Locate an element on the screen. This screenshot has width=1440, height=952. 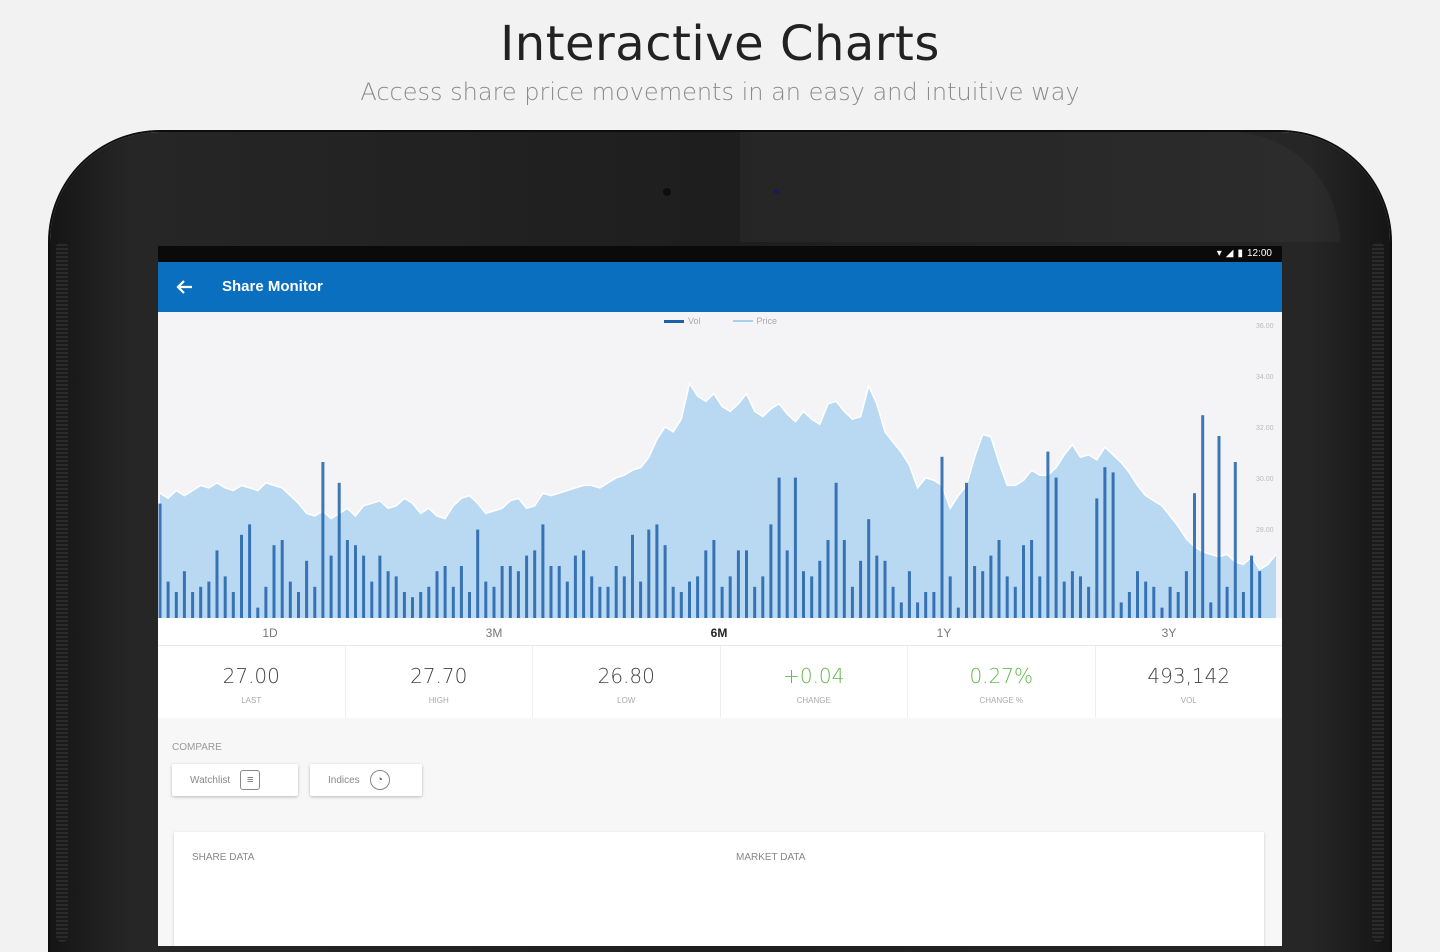
watchlist-label: Watchlist is located at coordinates (210, 780).